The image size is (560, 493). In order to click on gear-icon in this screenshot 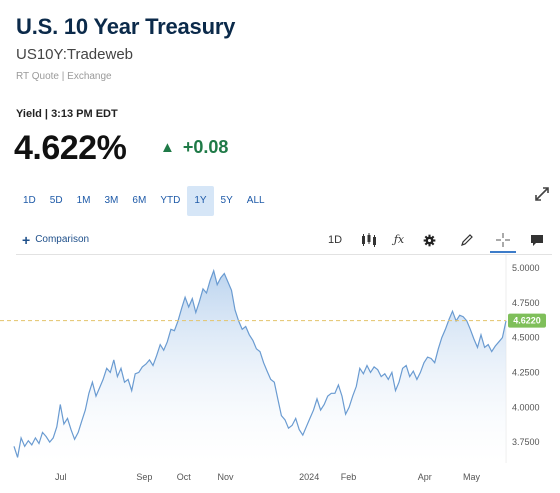, I will do `click(429, 240)`.